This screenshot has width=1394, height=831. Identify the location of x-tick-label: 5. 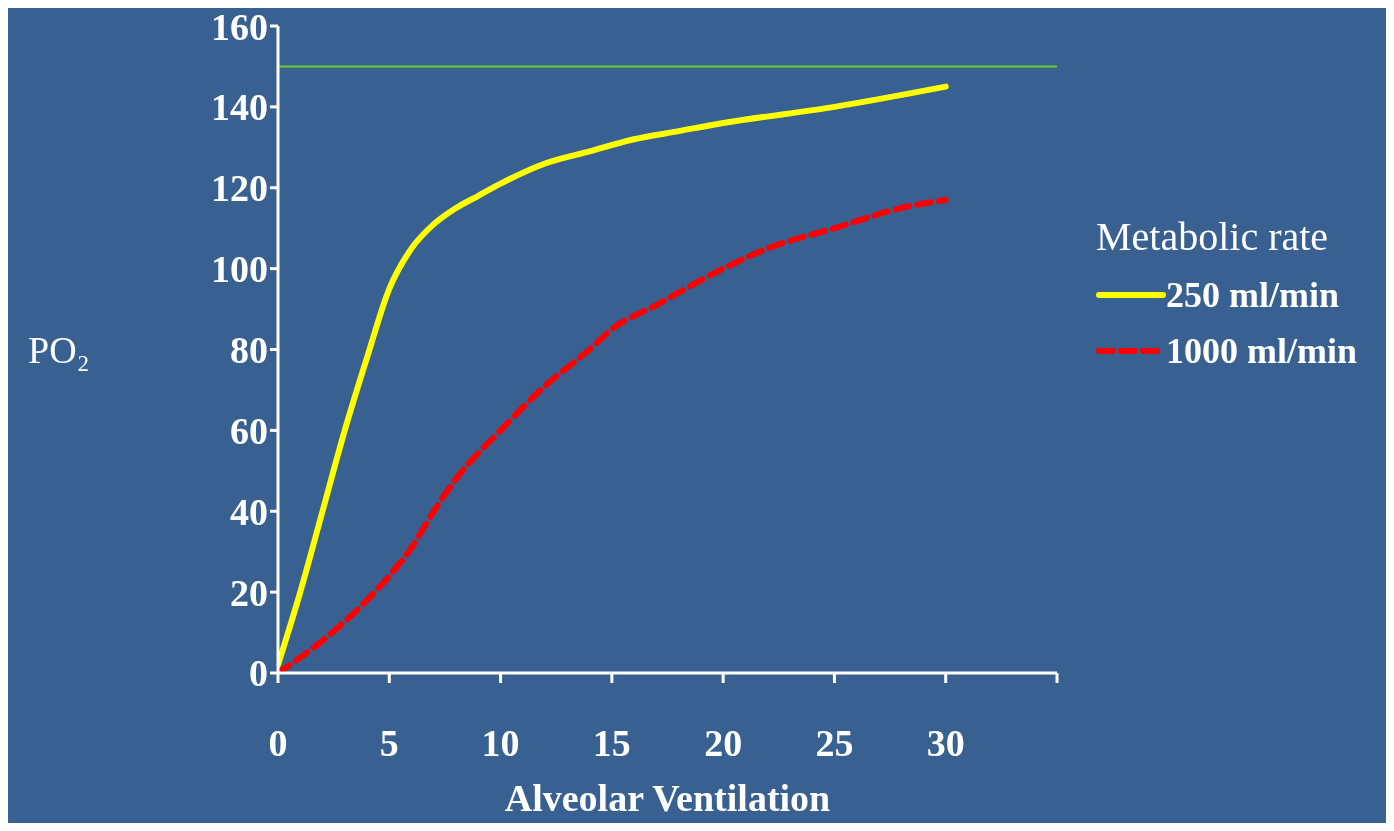
(389, 742).